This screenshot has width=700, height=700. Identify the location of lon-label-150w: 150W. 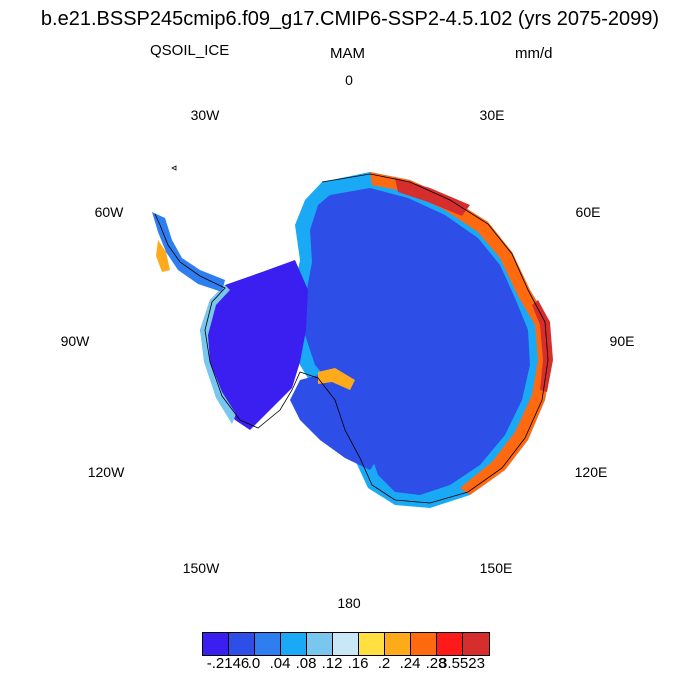
(201, 568).